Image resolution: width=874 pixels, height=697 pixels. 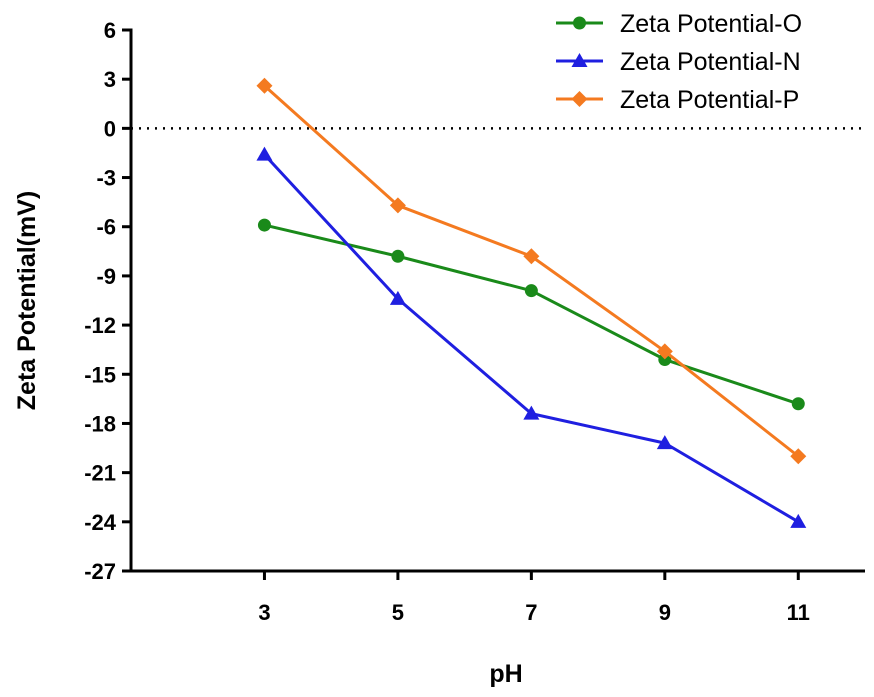 I want to click on y-tick-label: -15, so click(x=100, y=374).